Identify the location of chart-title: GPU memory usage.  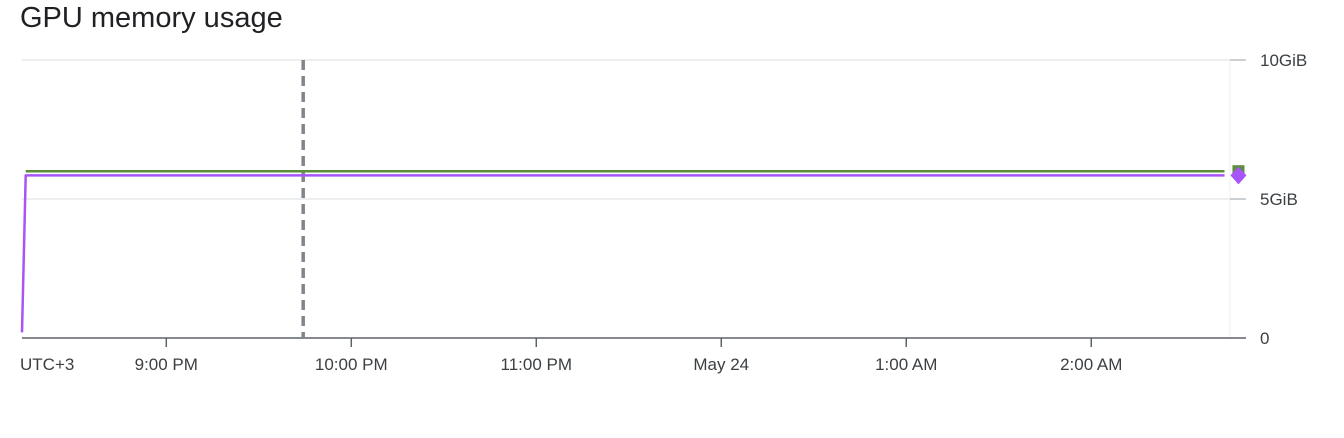
(151, 18).